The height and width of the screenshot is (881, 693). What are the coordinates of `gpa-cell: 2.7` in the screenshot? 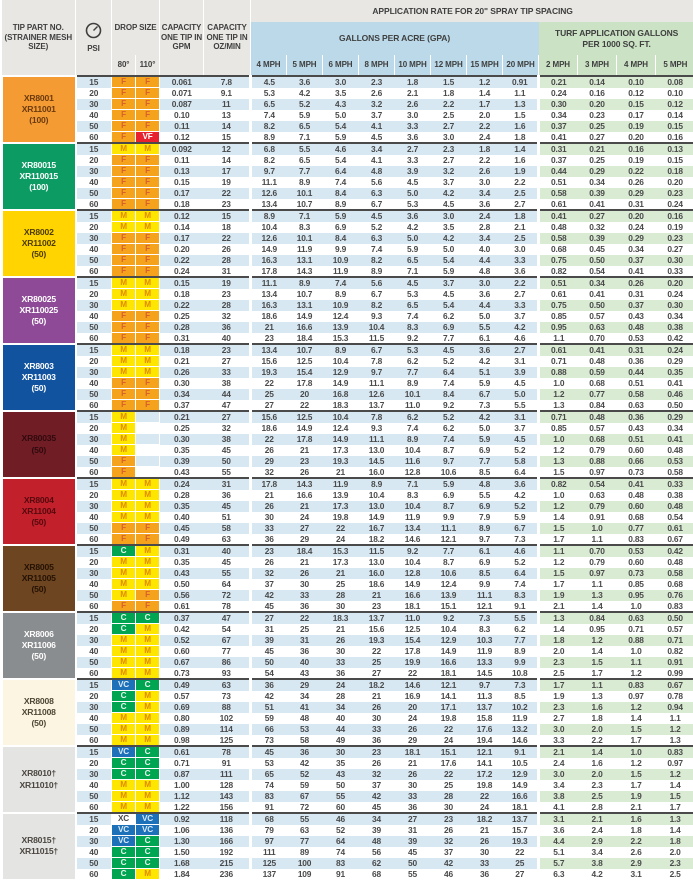 It's located at (521, 294).